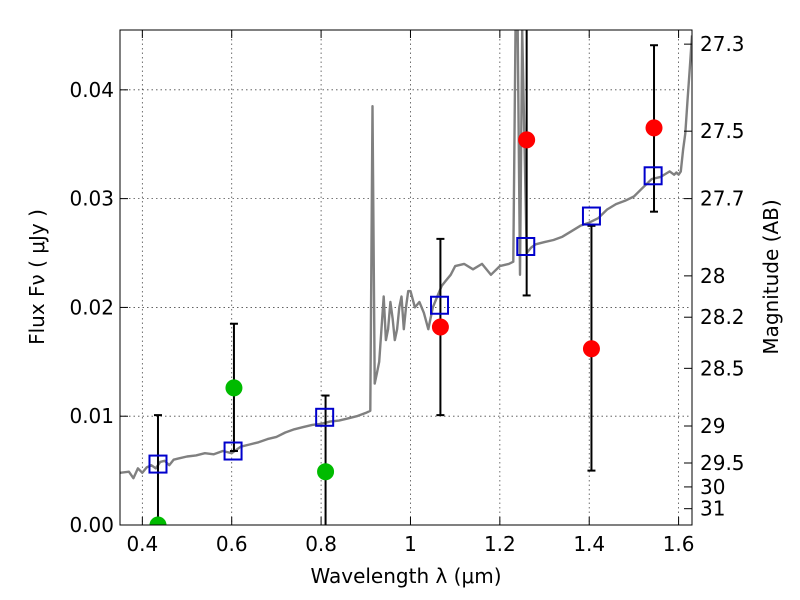 This screenshot has height=600, width=800. I want to click on y-tick-label: 0.03, so click(91, 199).